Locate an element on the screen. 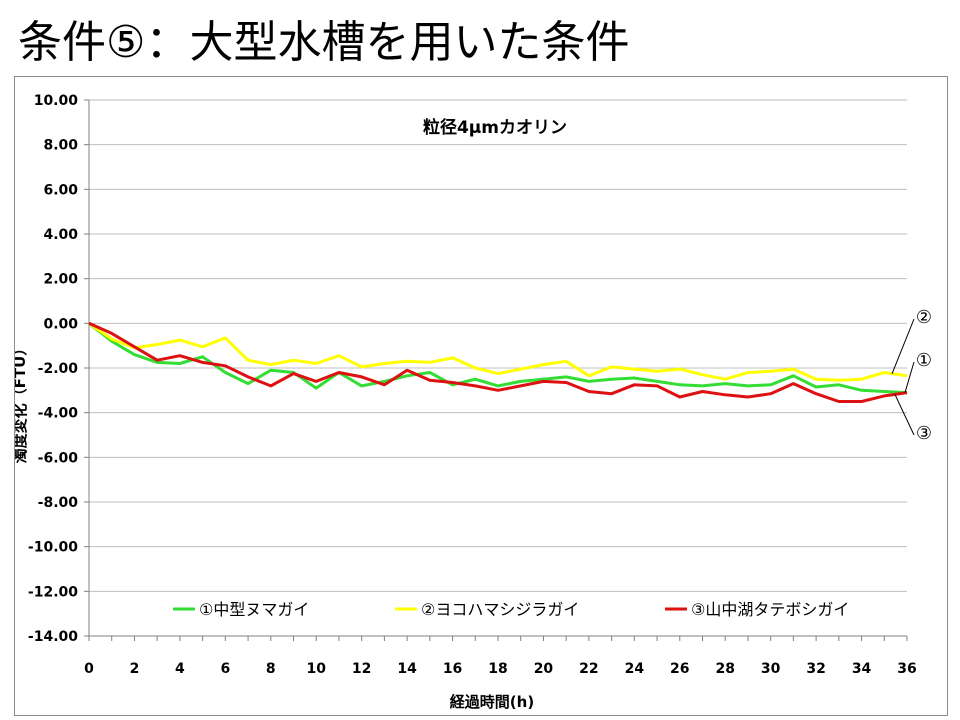  y-tick-label: -8.00 is located at coordinates (58, 503).